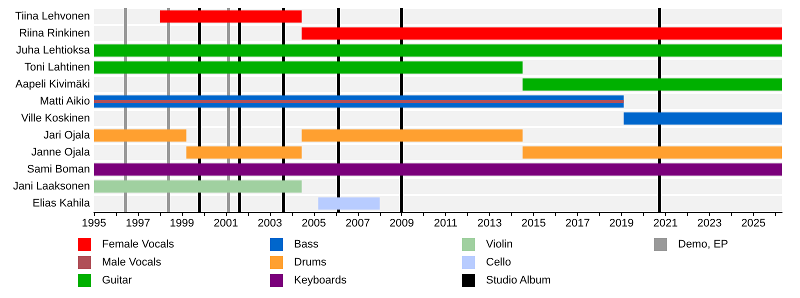 This screenshot has width=800, height=298. Describe the element at coordinates (489, 224) in the screenshot. I see `x-tick-label: 2013` at that location.